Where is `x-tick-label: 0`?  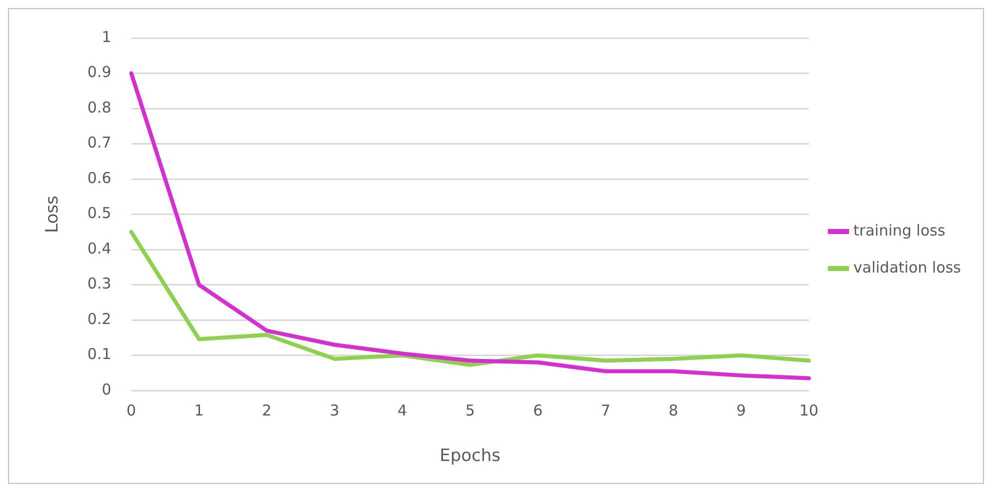
x-tick-label: 0 is located at coordinates (131, 410).